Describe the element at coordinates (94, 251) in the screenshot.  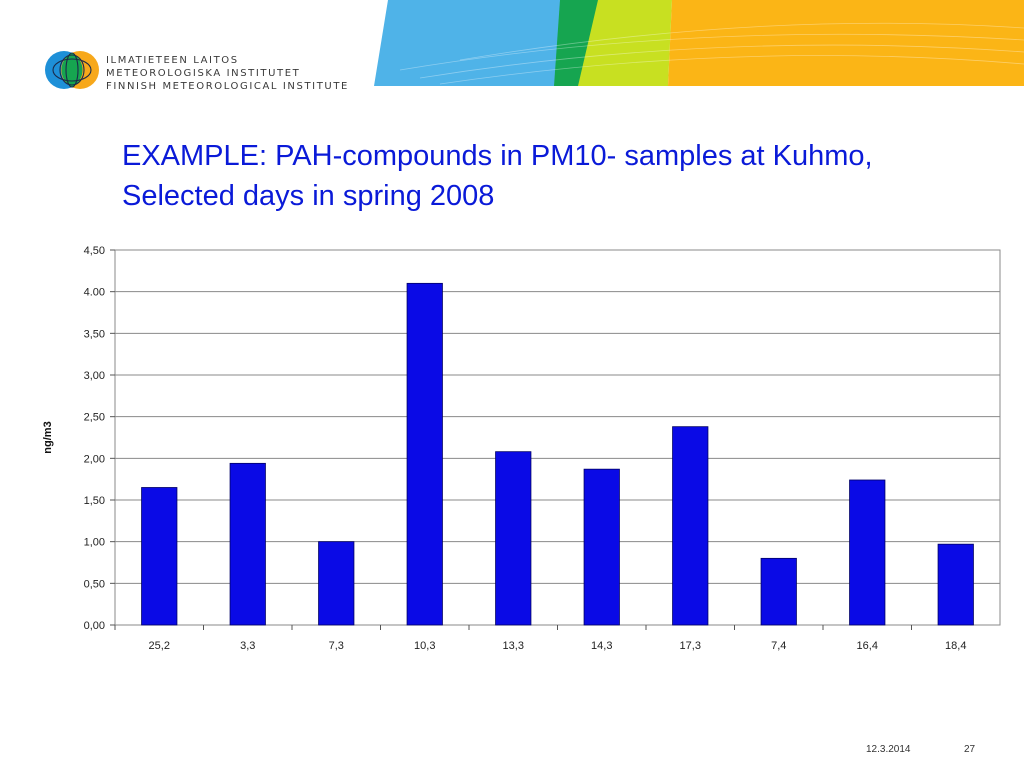
I see `y-tick-label: 4,50` at that location.